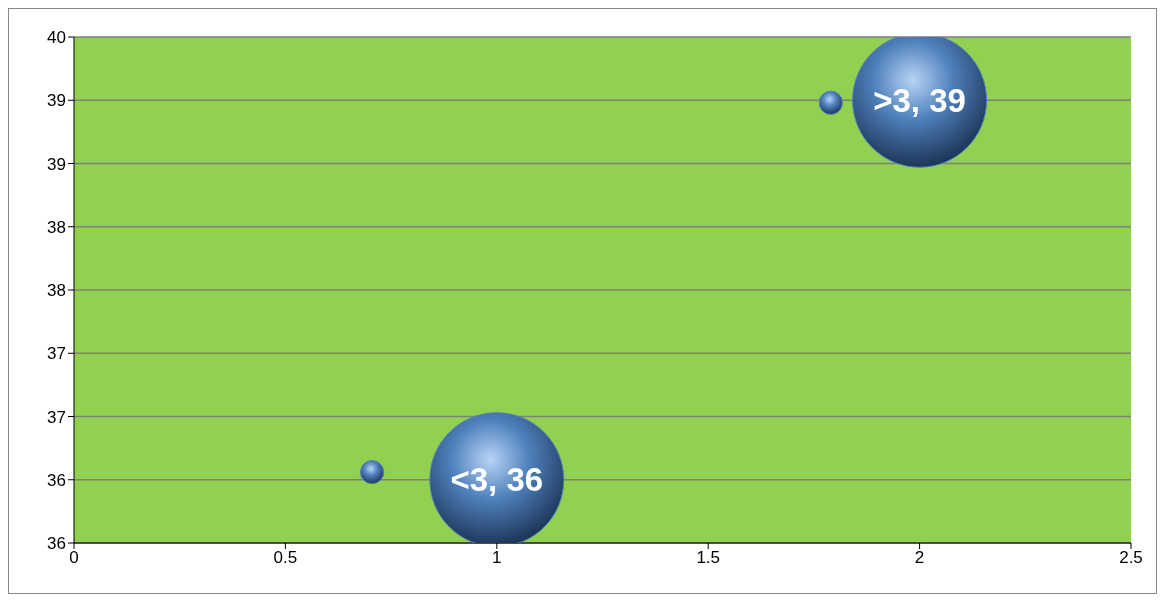 The height and width of the screenshot is (602, 1165). What do you see at coordinates (708, 558) in the screenshot?
I see `x-tick-label: 1.5` at bounding box center [708, 558].